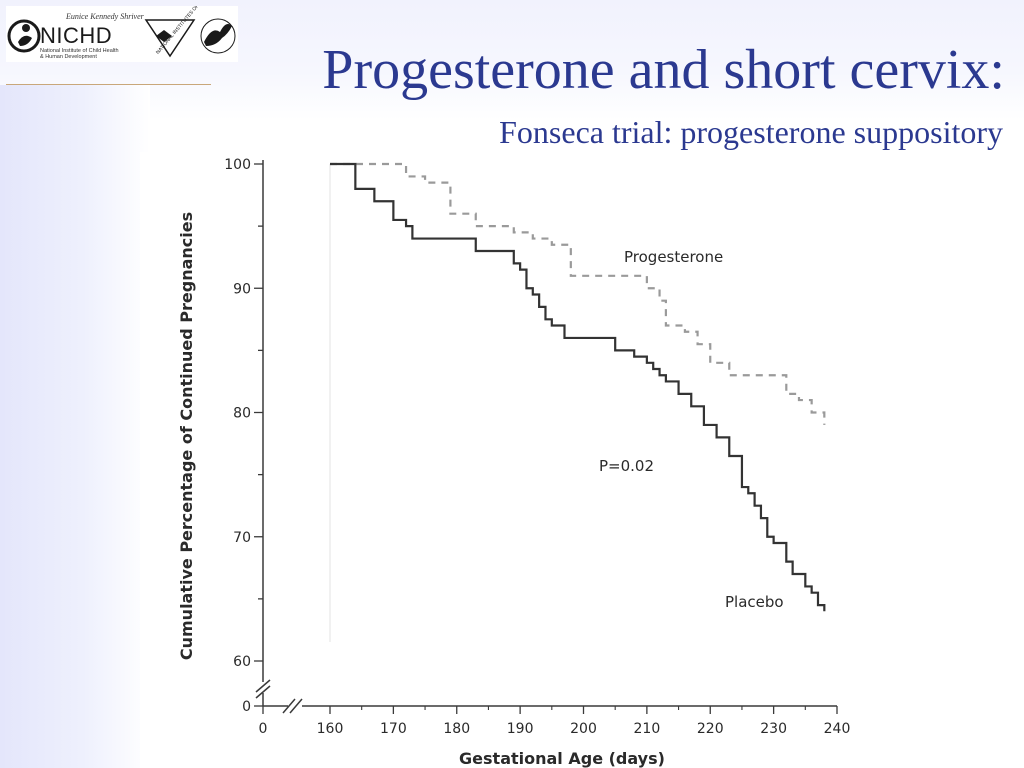  I want to click on y-tick-label: 90, so click(242, 289).